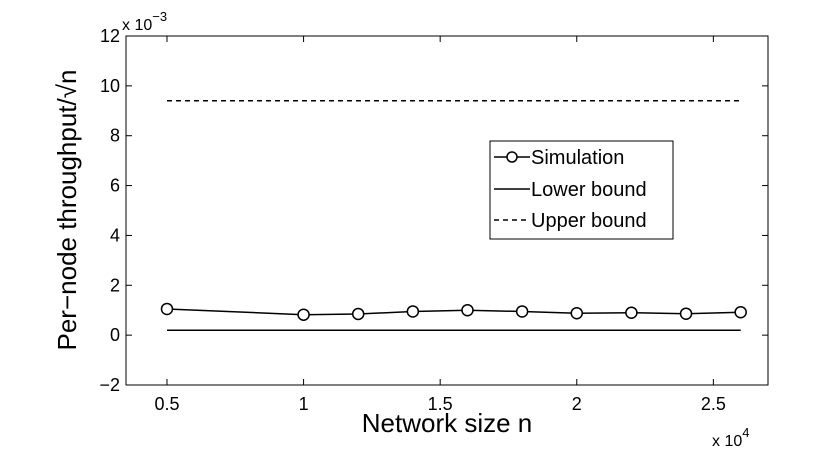 Image resolution: width=830 pixels, height=455 pixels. I want to click on x-axis-label: Network size n, so click(447, 423).